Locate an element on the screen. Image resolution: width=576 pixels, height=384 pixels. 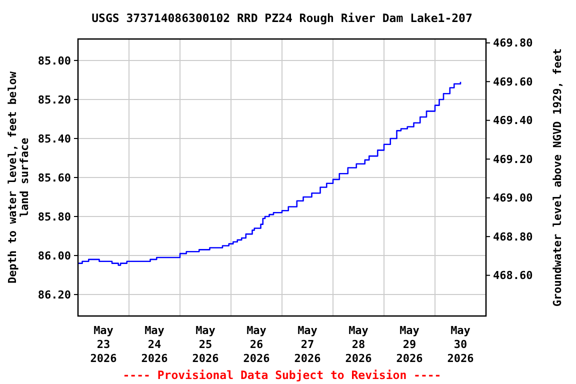
chart-title: USGS 373714086300102 RRD PZ24 Rough River Dam Lake1-207 is located at coordinates (282, 18).